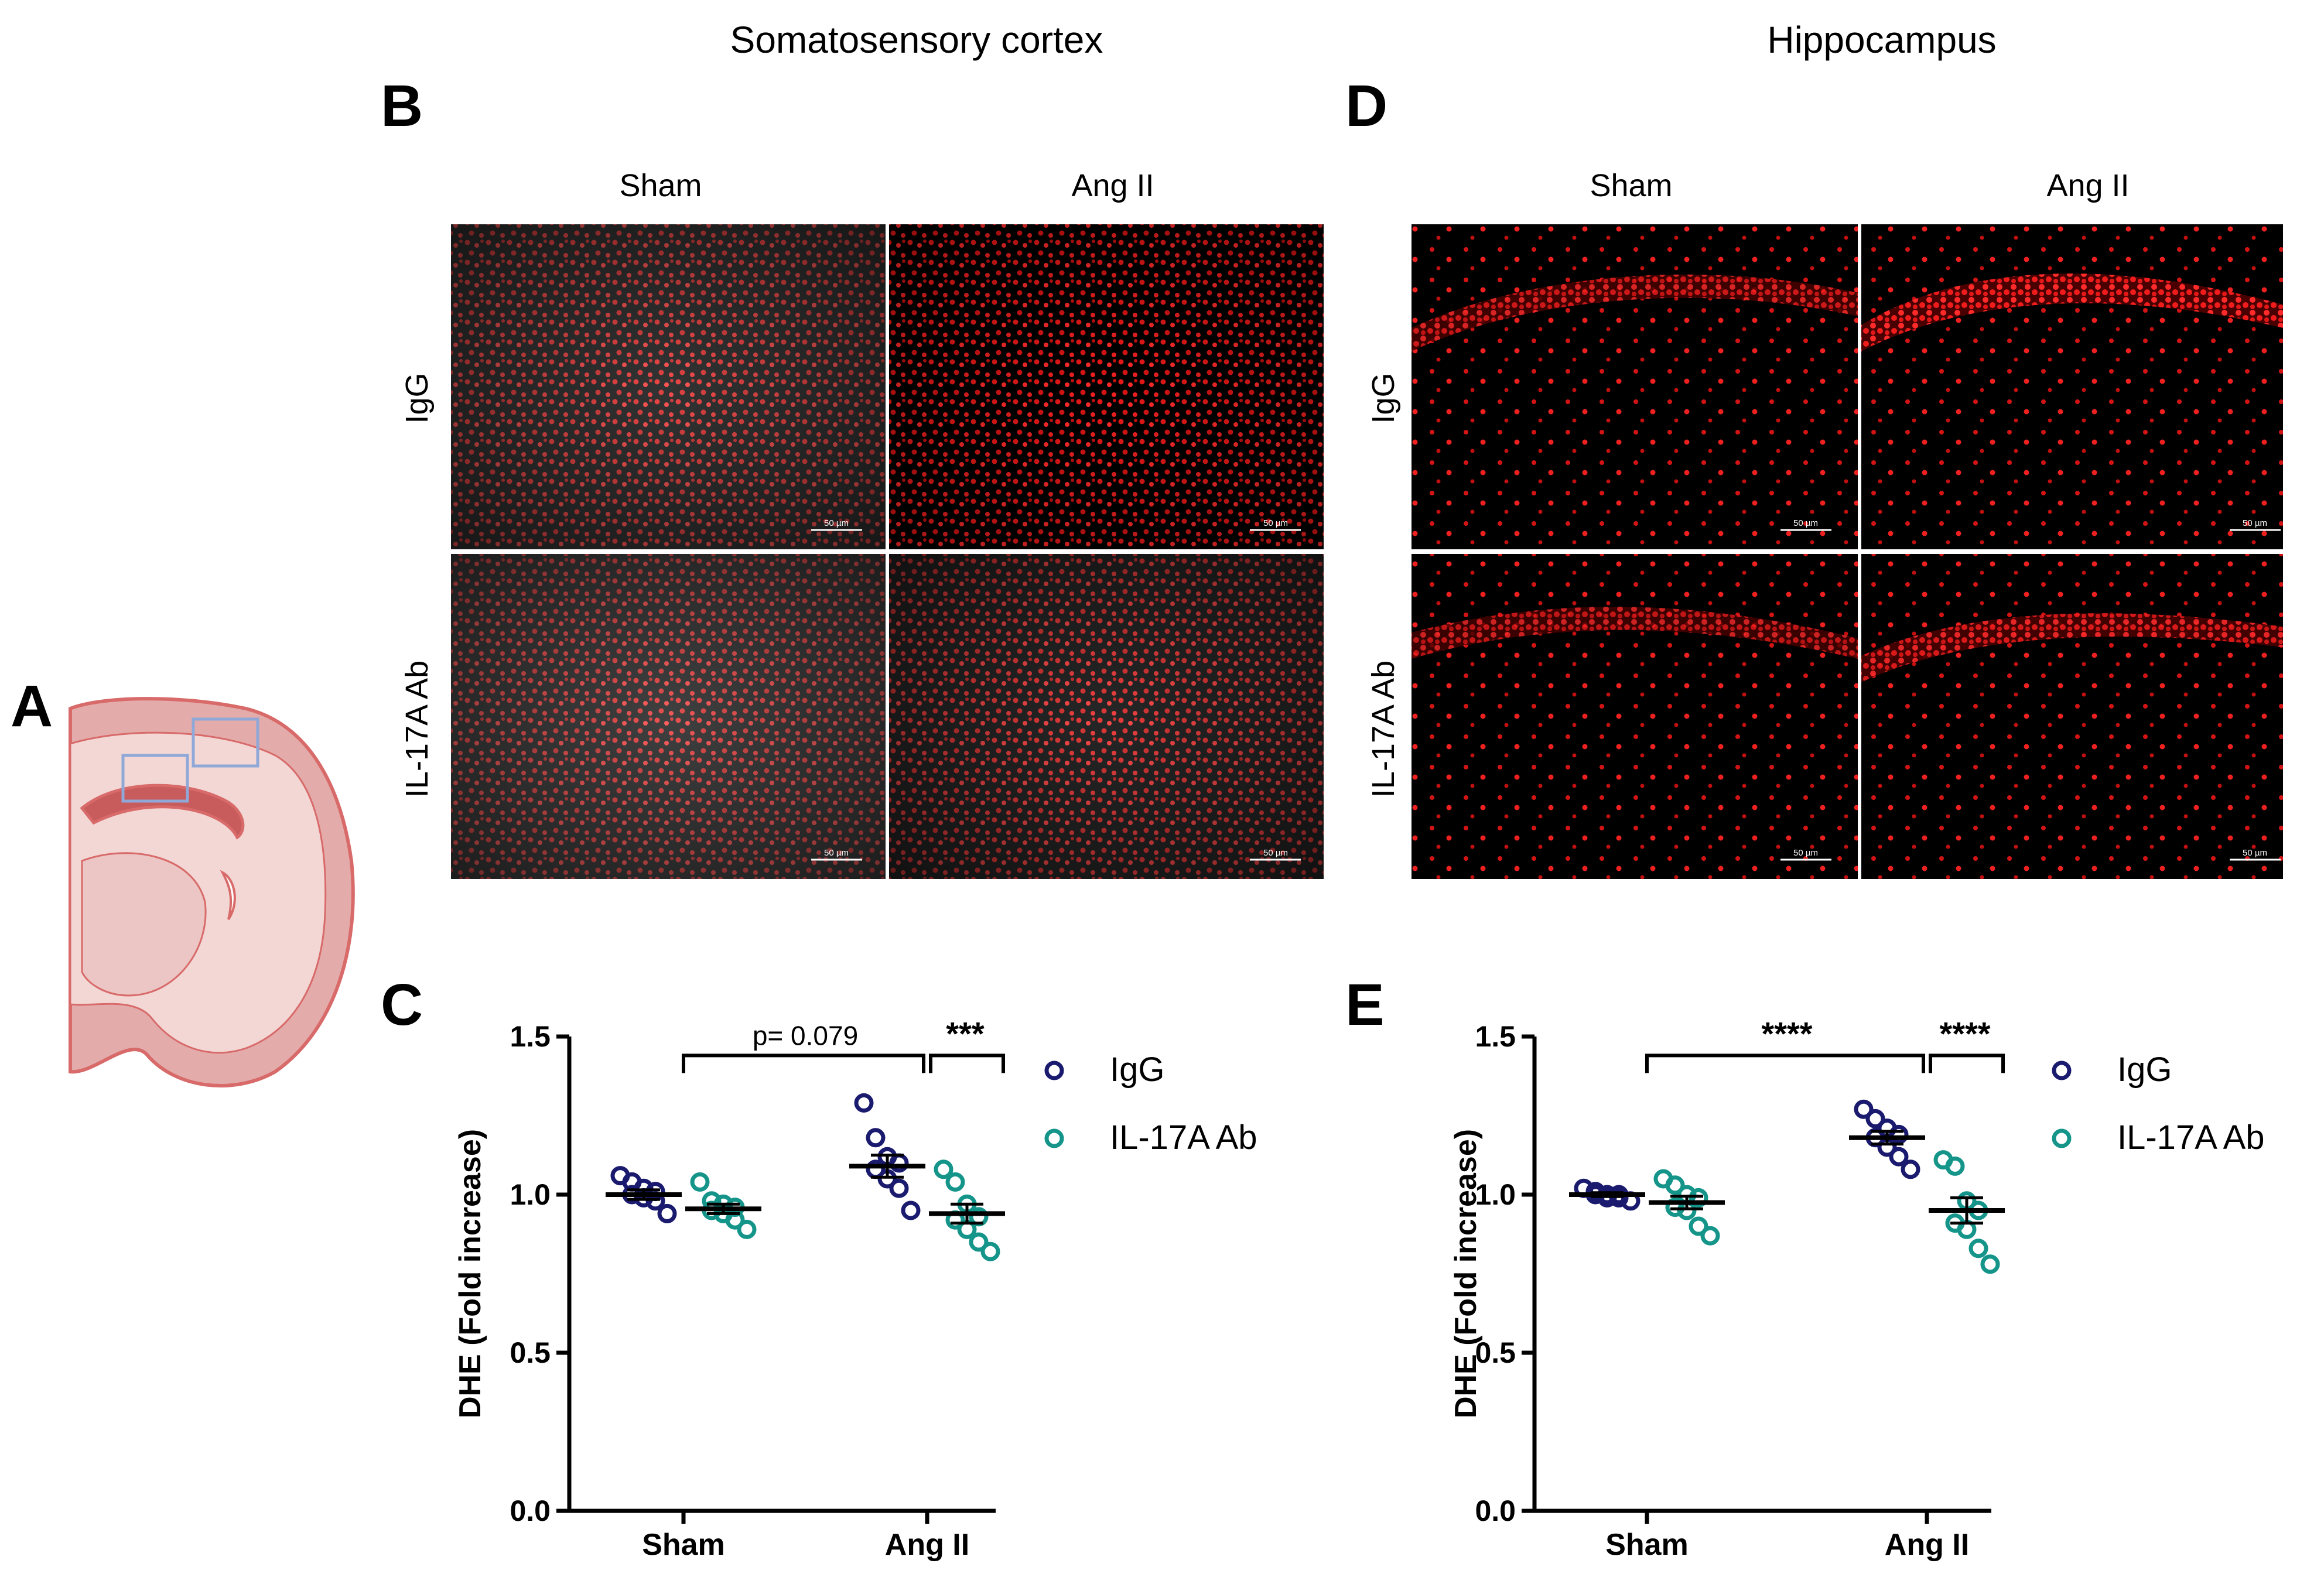  What do you see at coordinates (1635, 386) in the screenshot?
I see `micrograph-hippo-sham-igg: 50 µm` at bounding box center [1635, 386].